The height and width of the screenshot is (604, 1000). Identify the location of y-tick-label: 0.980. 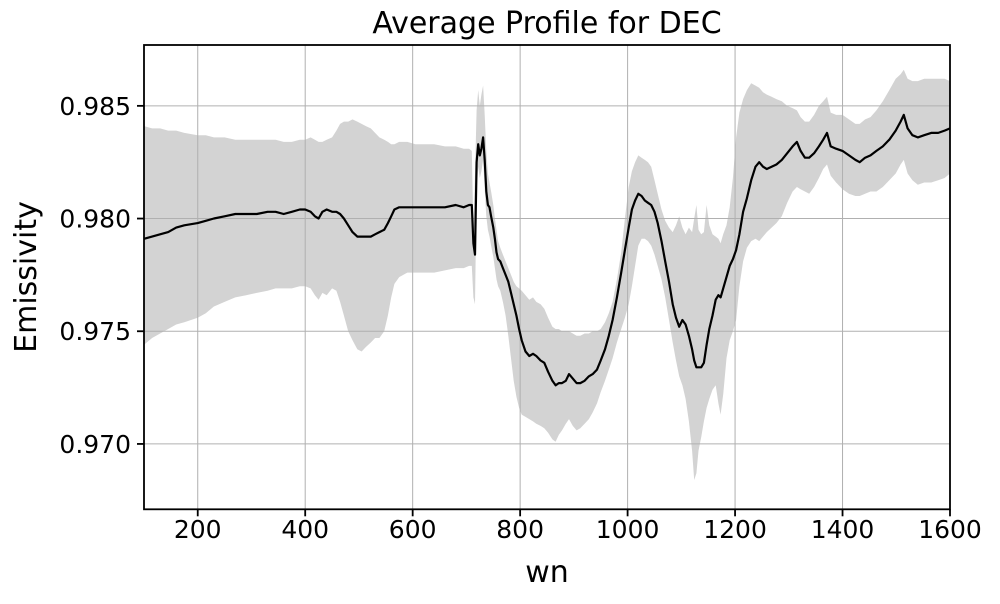
(95, 219).